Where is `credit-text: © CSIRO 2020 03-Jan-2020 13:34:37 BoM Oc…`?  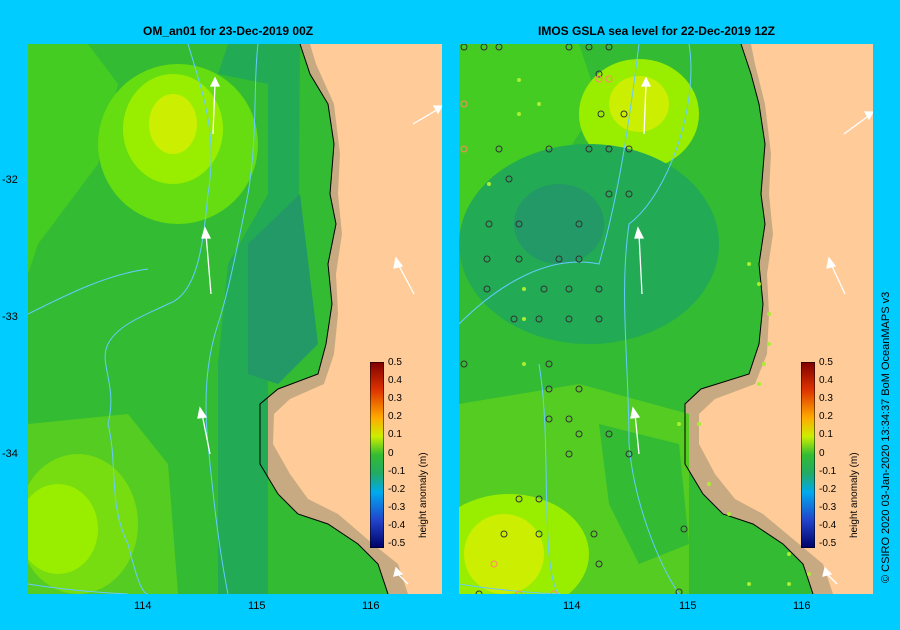
credit-text: © CSIRO 2020 03-Jan-2020 13:34:37 BoM Oc… is located at coordinates (886, 437).